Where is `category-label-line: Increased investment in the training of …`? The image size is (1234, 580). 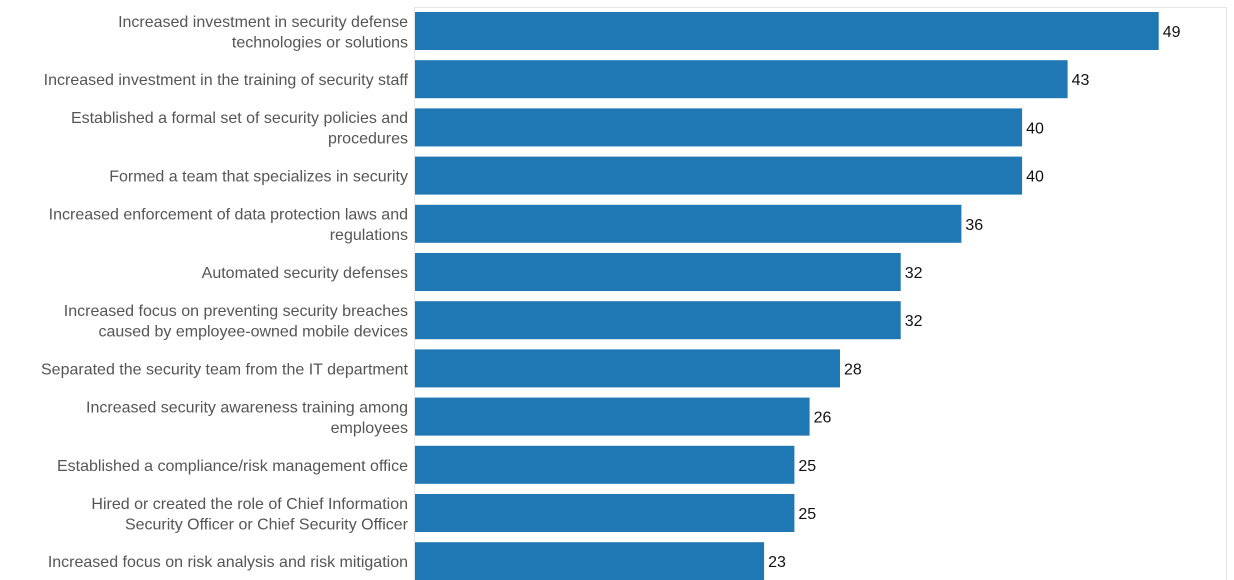 category-label-line: Increased investment in the training of … is located at coordinates (226, 80).